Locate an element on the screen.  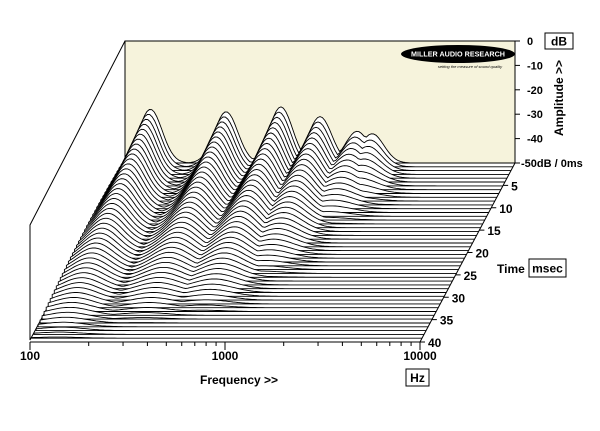
logo-text: MILLER AUDIO RESEARCH is located at coordinates (458, 54).